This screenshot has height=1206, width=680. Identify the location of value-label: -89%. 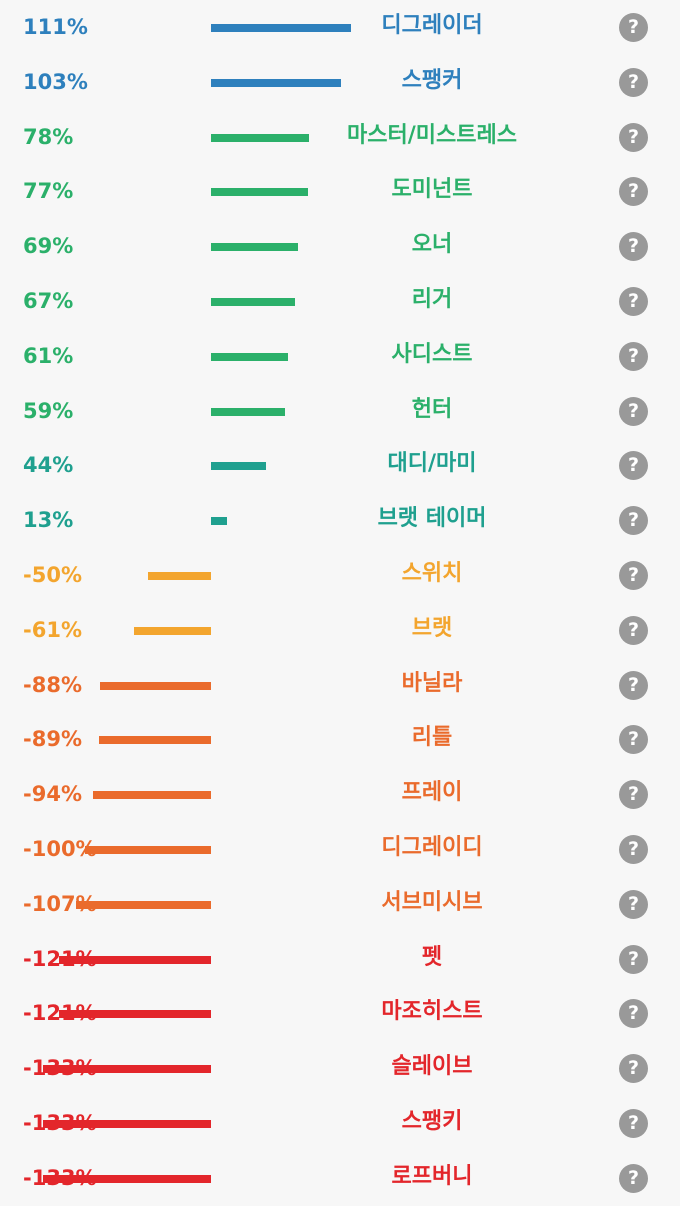
(52, 739).